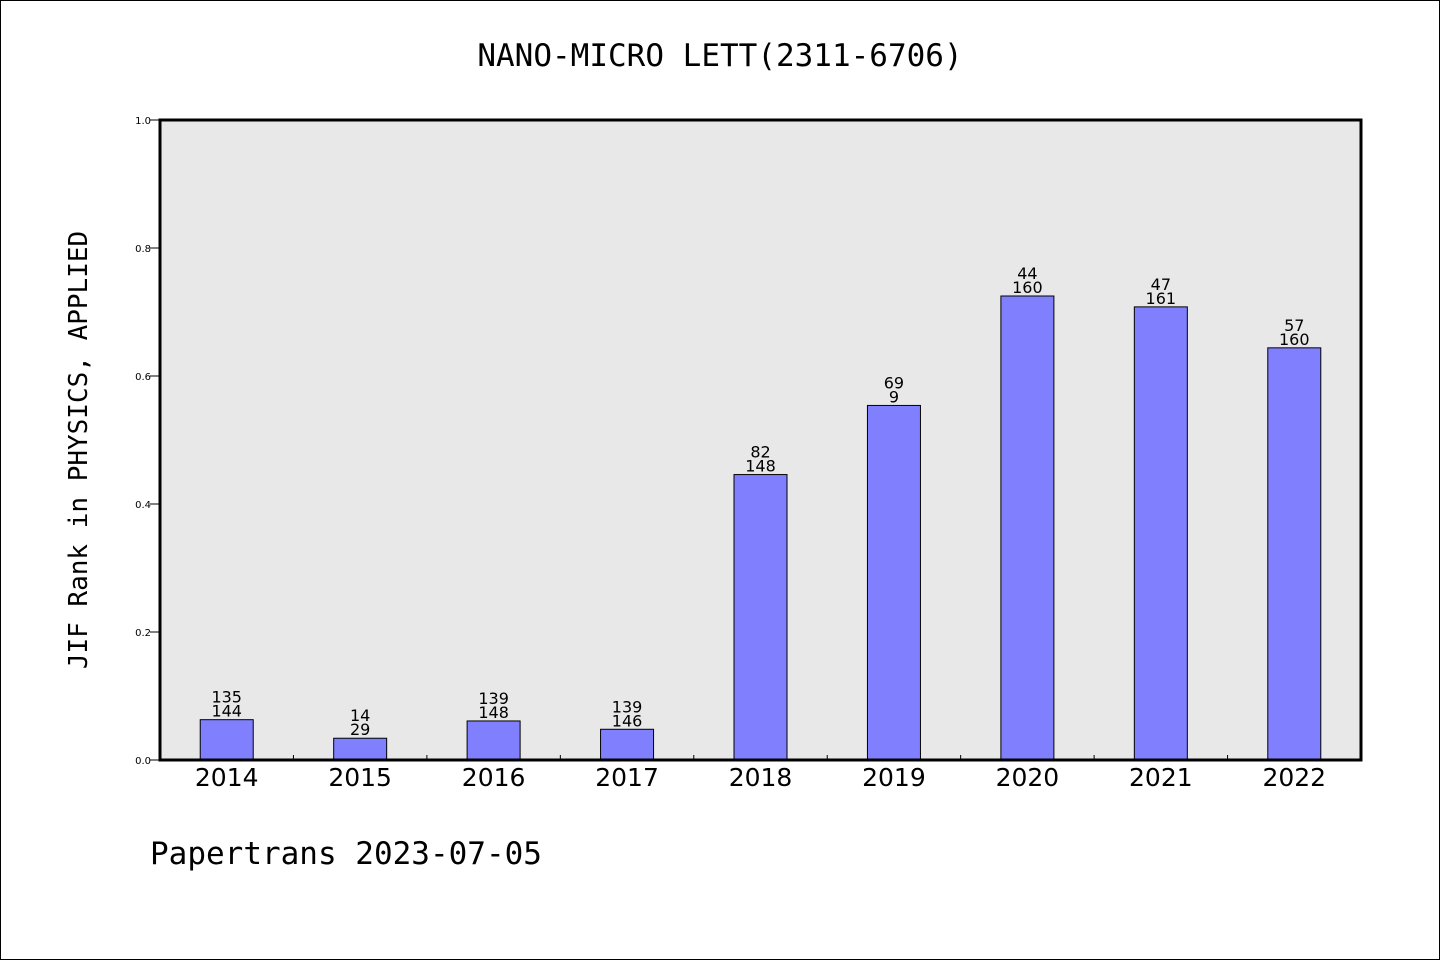 The width and height of the screenshot is (1440, 960). What do you see at coordinates (1161, 298) in the screenshot?
I see `bar-label-total: 161` at bounding box center [1161, 298].